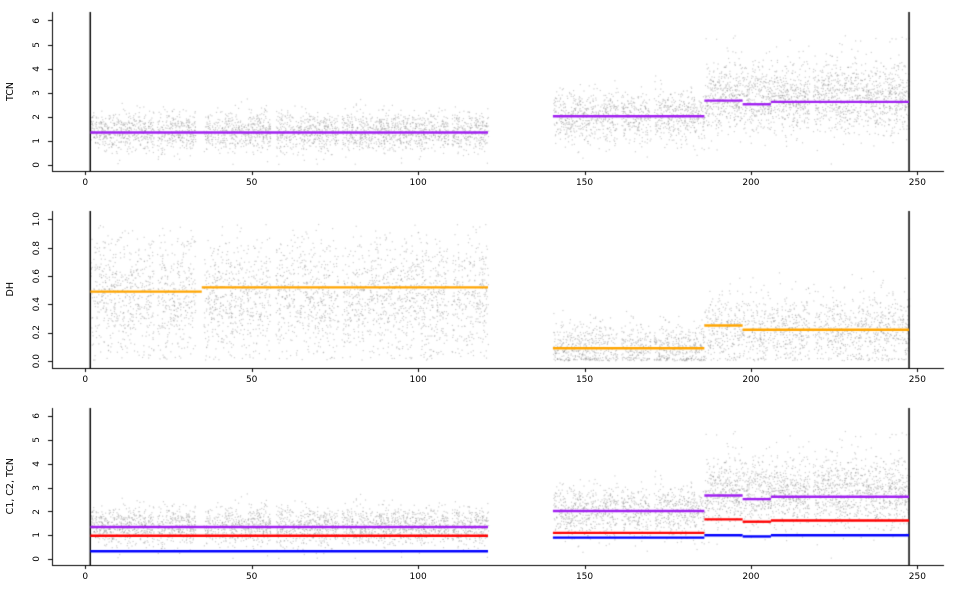 The image size is (960, 593). Describe the element at coordinates (37, 361) in the screenshot. I see `y-tick-label: 0.0` at that location.